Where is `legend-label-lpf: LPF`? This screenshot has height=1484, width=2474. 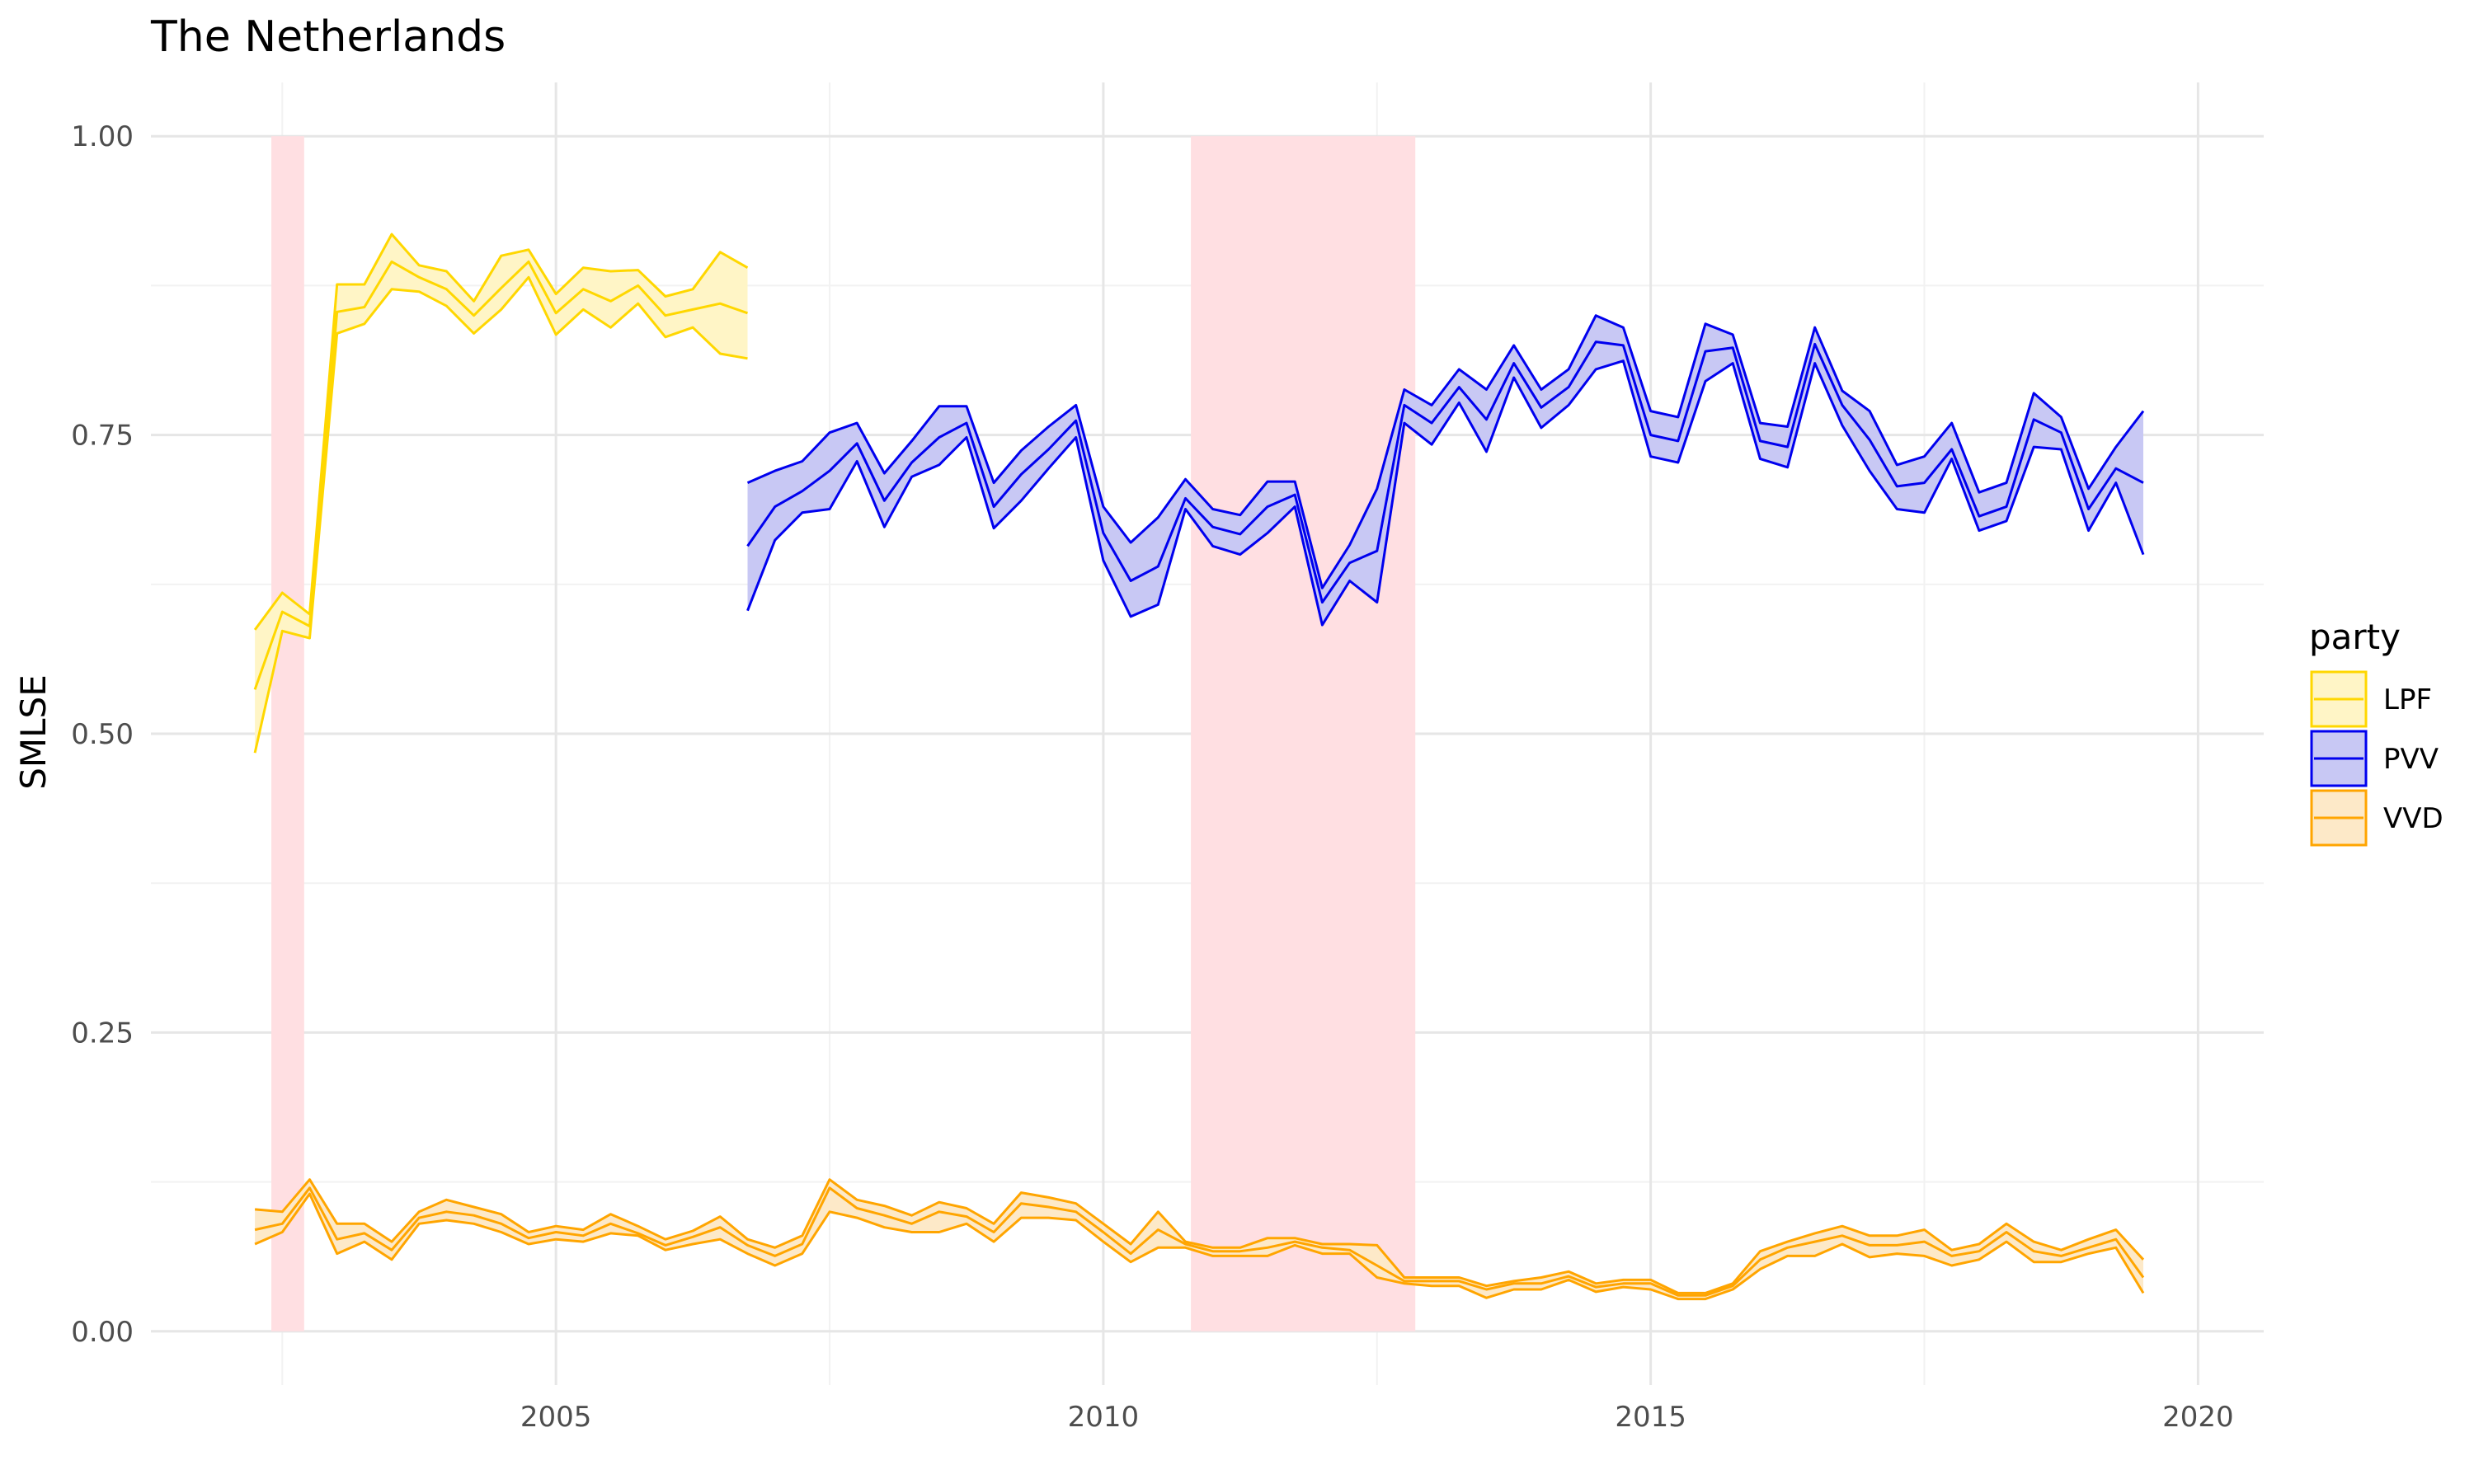 legend-label-lpf: LPF is located at coordinates (2407, 699).